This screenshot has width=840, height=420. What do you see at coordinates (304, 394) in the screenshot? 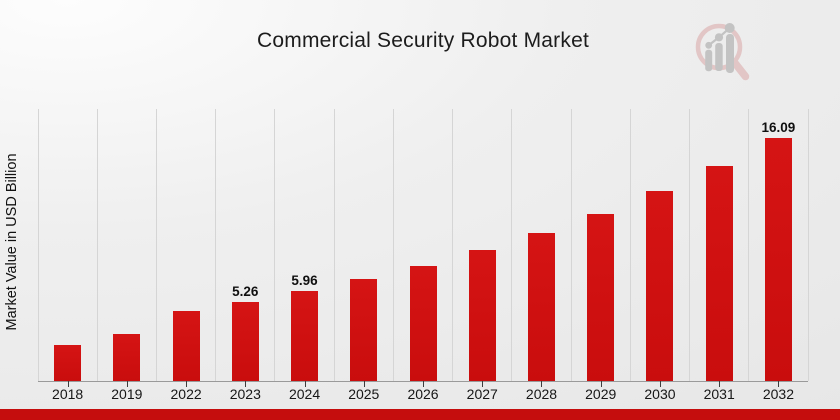
I see `x-tick-label-2024: 2024` at bounding box center [304, 394].